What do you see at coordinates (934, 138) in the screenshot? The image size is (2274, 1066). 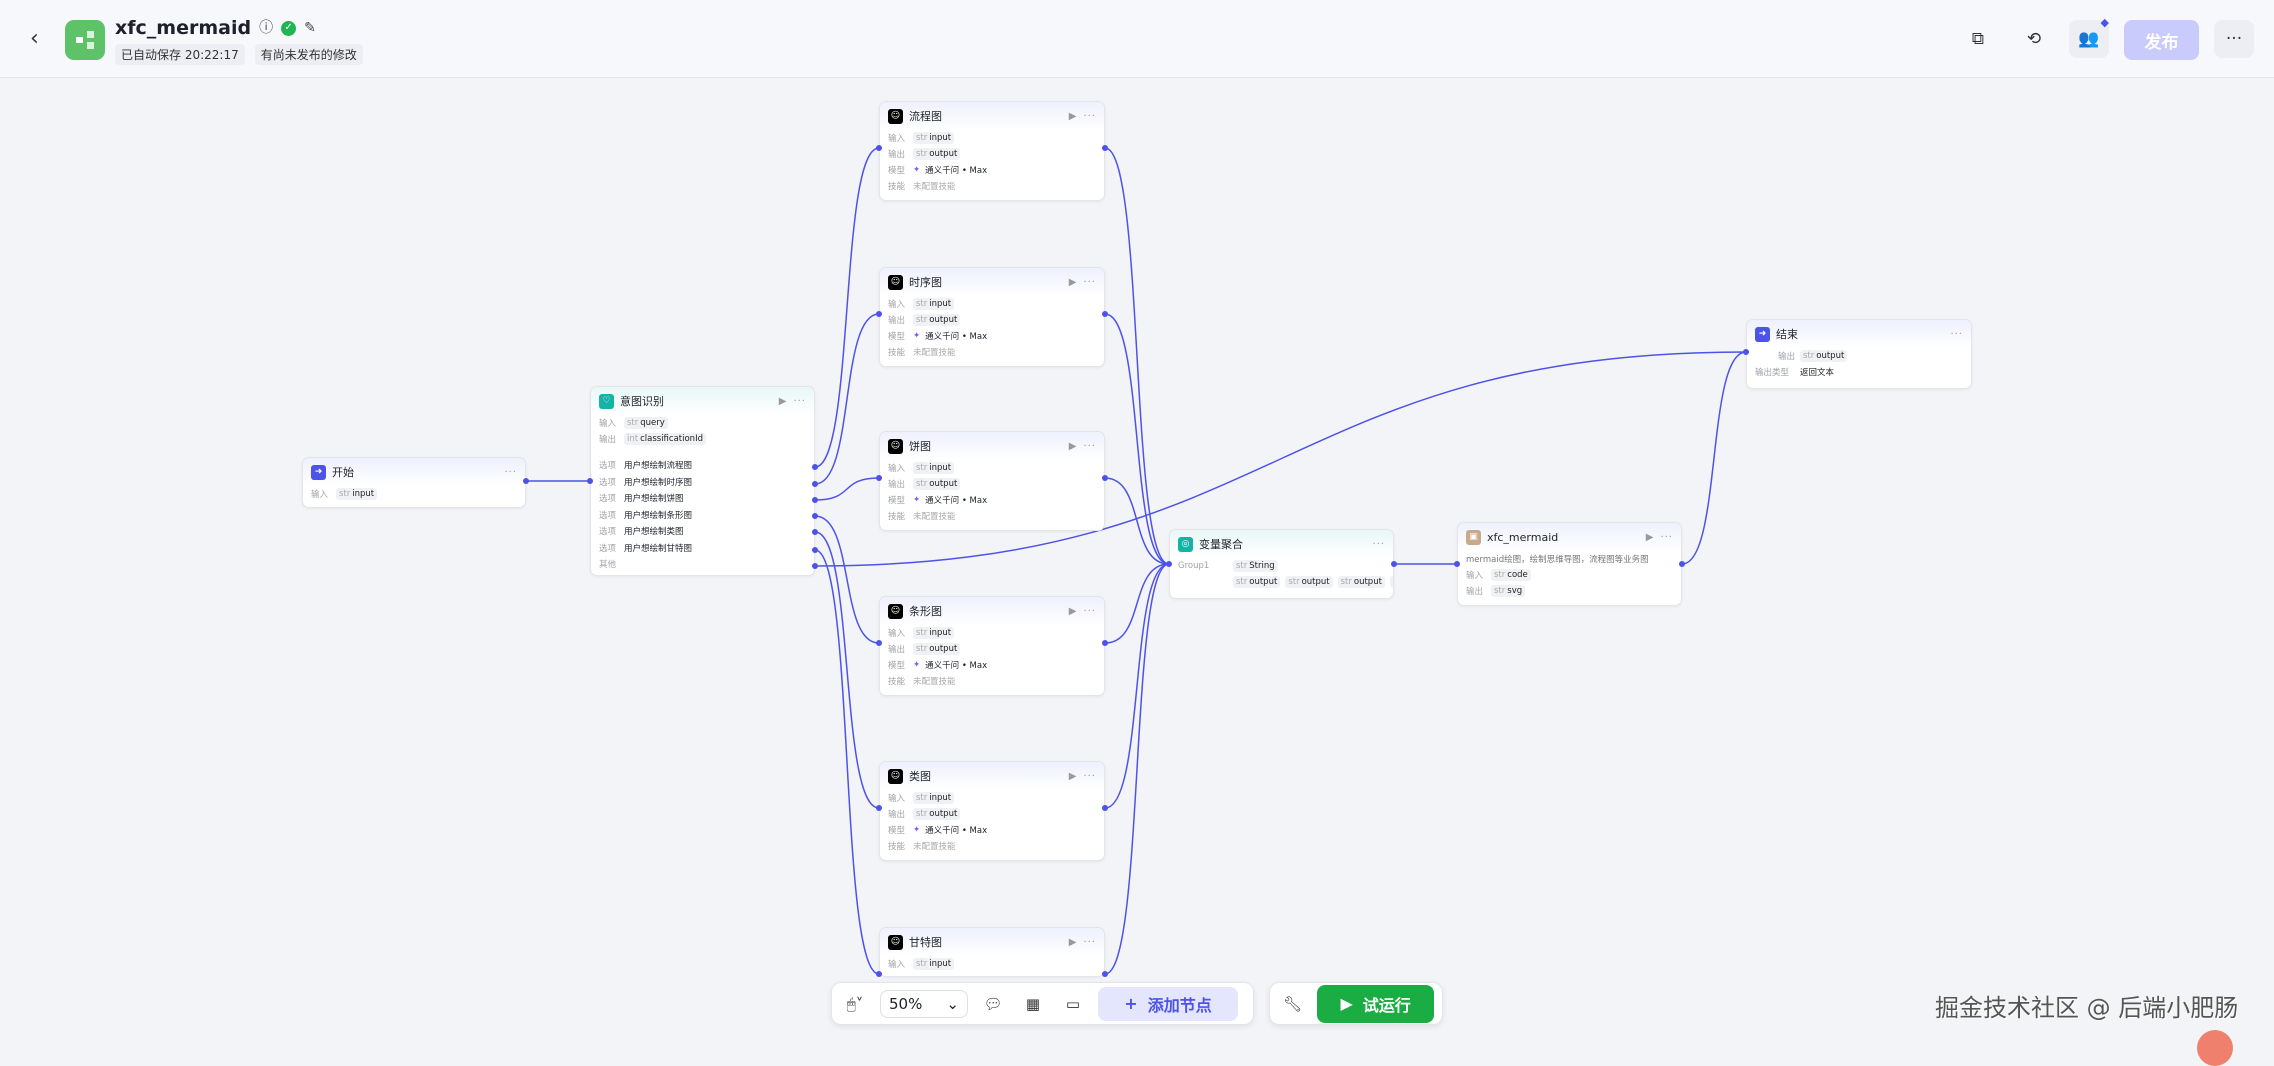 I see `variable-chip: str input` at bounding box center [934, 138].